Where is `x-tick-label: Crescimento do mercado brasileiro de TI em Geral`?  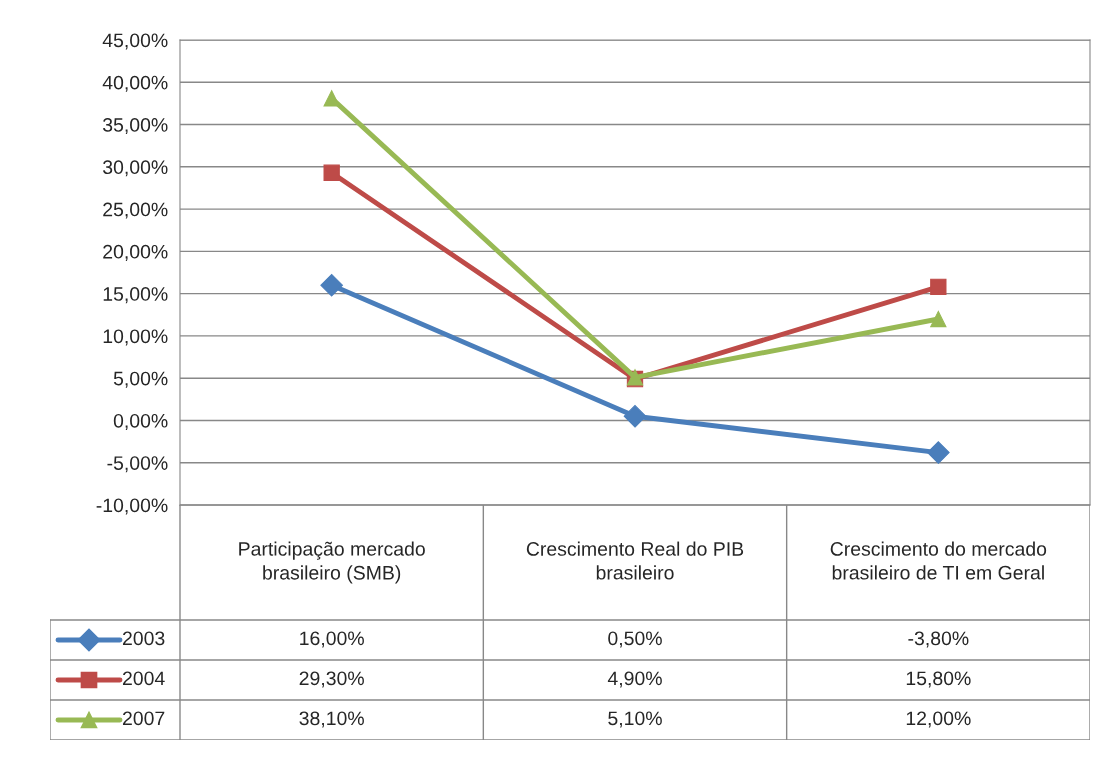 x-tick-label: Crescimento do mercado brasileiro de TI em Geral is located at coordinates (938, 560).